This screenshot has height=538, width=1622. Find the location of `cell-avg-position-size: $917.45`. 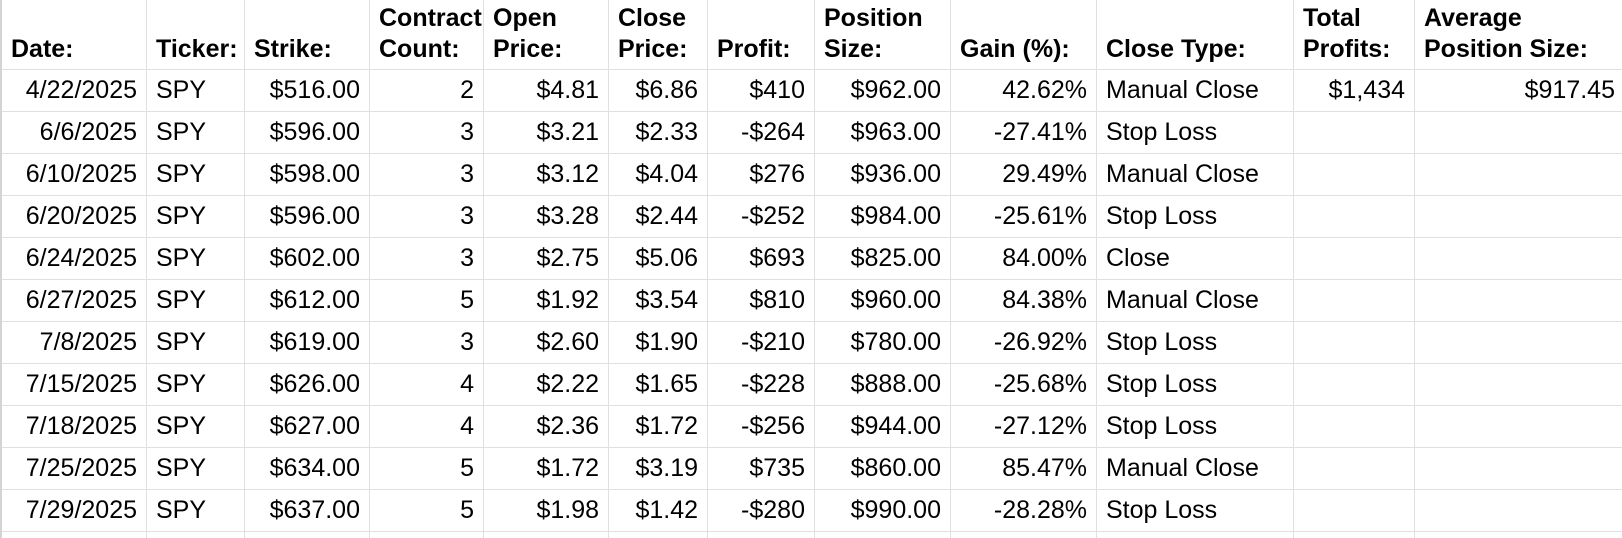

cell-avg-position-size: $917.45 is located at coordinates (1518, 91).